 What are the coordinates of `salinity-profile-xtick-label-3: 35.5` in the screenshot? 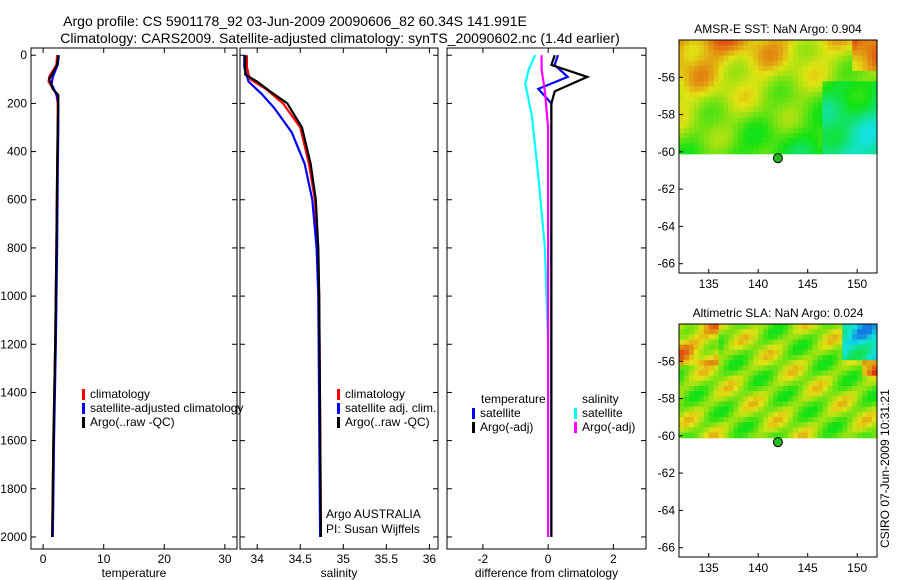 It's located at (387, 559).